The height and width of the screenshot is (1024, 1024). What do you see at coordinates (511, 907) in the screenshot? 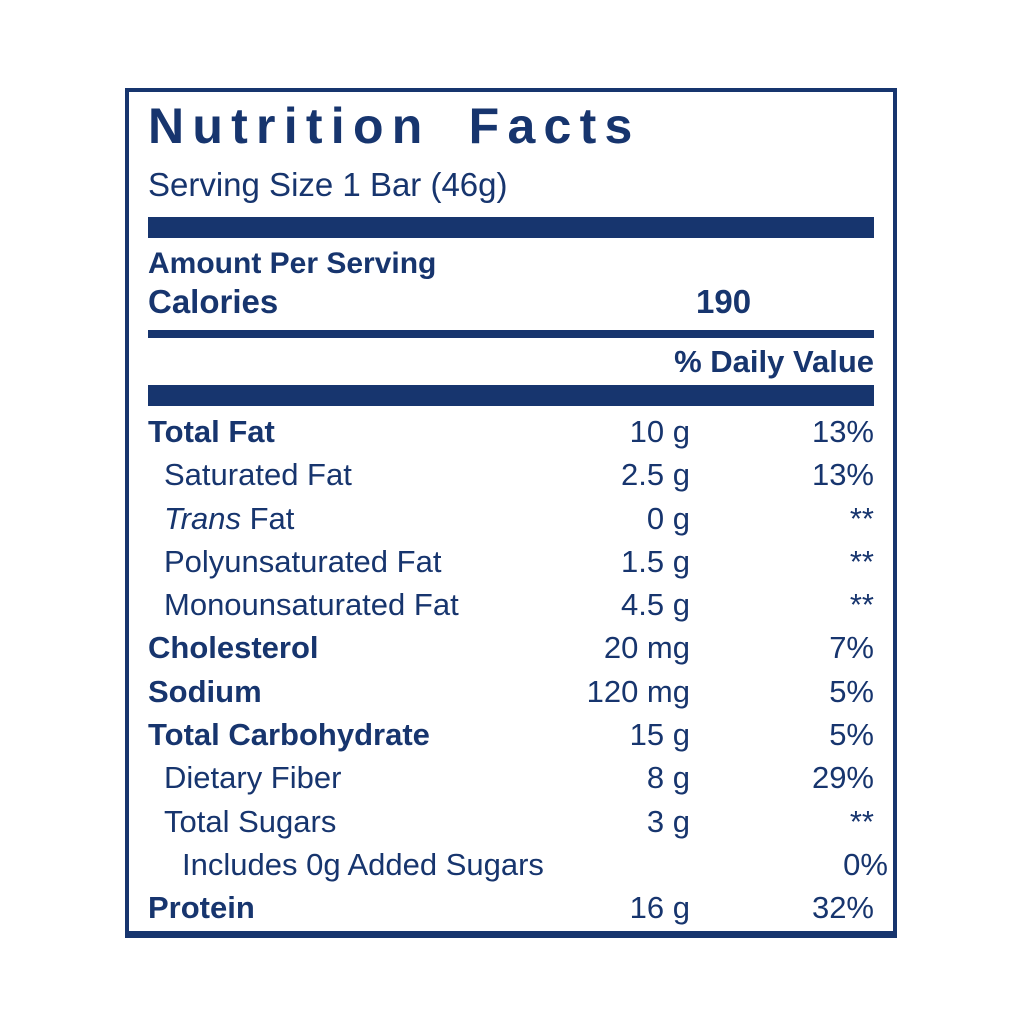
I see `nutrient-row: Protein 16 g 32%` at bounding box center [511, 907].